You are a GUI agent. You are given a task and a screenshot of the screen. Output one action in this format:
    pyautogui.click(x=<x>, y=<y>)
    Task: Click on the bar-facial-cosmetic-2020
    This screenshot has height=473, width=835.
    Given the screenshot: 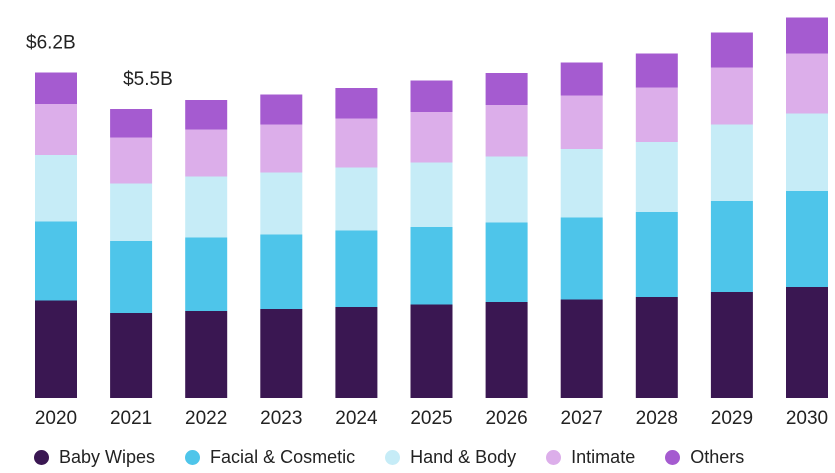 What is the action you would take?
    pyautogui.click(x=56, y=261)
    